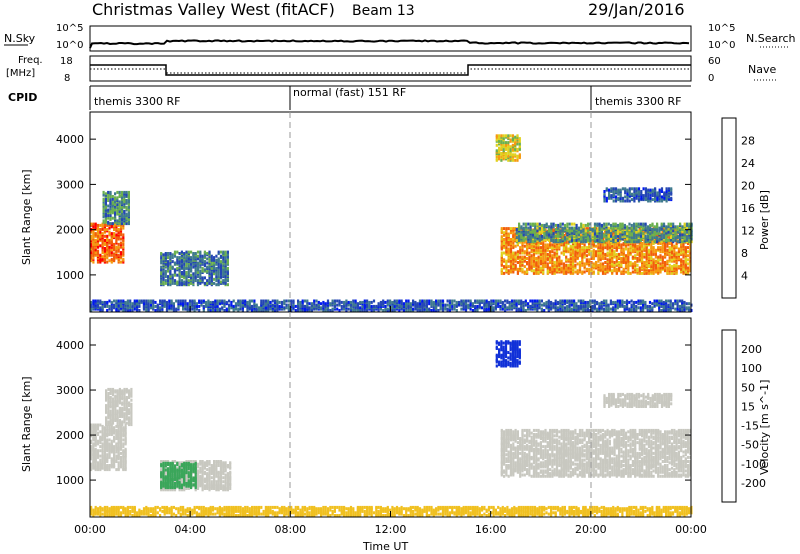 The image size is (800, 554). I want to click on nave-trace, so click(390, 71).